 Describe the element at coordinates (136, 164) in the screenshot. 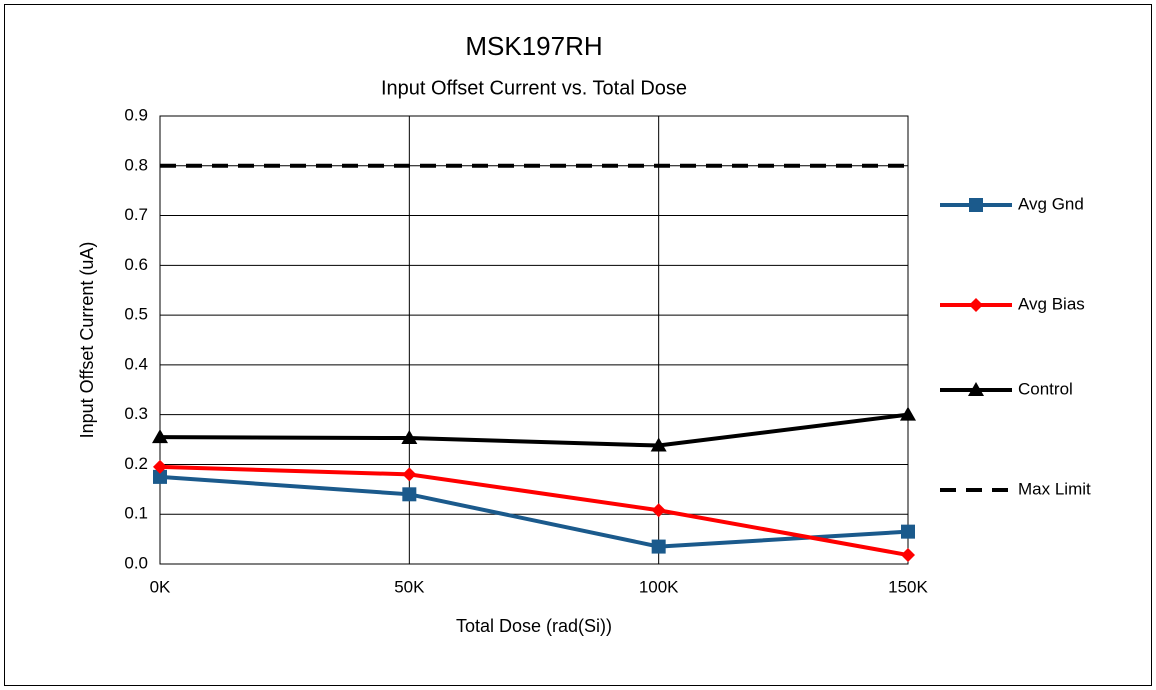

I see `y-tick-label: 0.8` at that location.